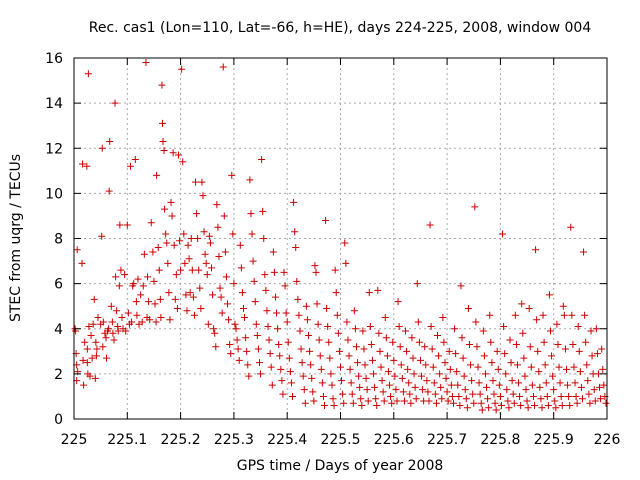 Image resolution: width=640 pixels, height=480 pixels. What do you see at coordinates (54, 104) in the screenshot?
I see `y-tick-label: 14` at bounding box center [54, 104].